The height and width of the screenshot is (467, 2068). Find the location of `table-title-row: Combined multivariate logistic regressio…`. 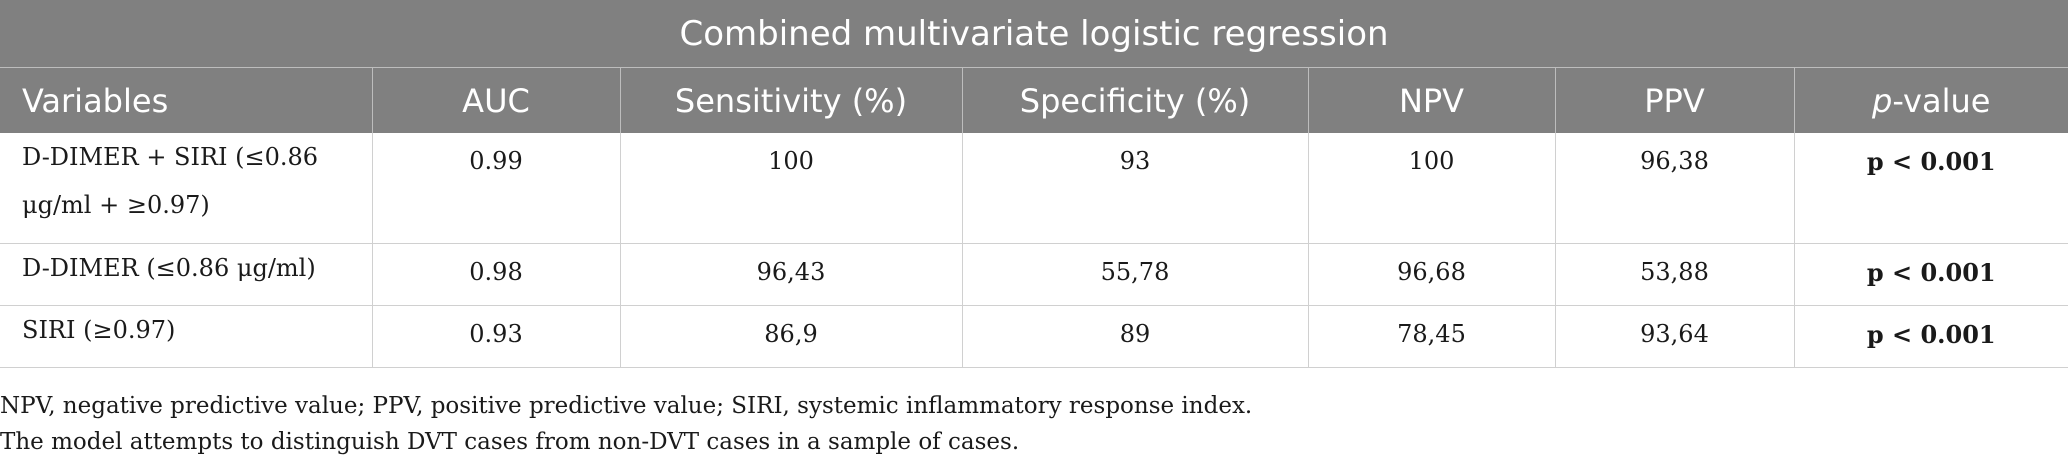

table-title-row: Combined multivariate logistic regressio… is located at coordinates (1034, 34).